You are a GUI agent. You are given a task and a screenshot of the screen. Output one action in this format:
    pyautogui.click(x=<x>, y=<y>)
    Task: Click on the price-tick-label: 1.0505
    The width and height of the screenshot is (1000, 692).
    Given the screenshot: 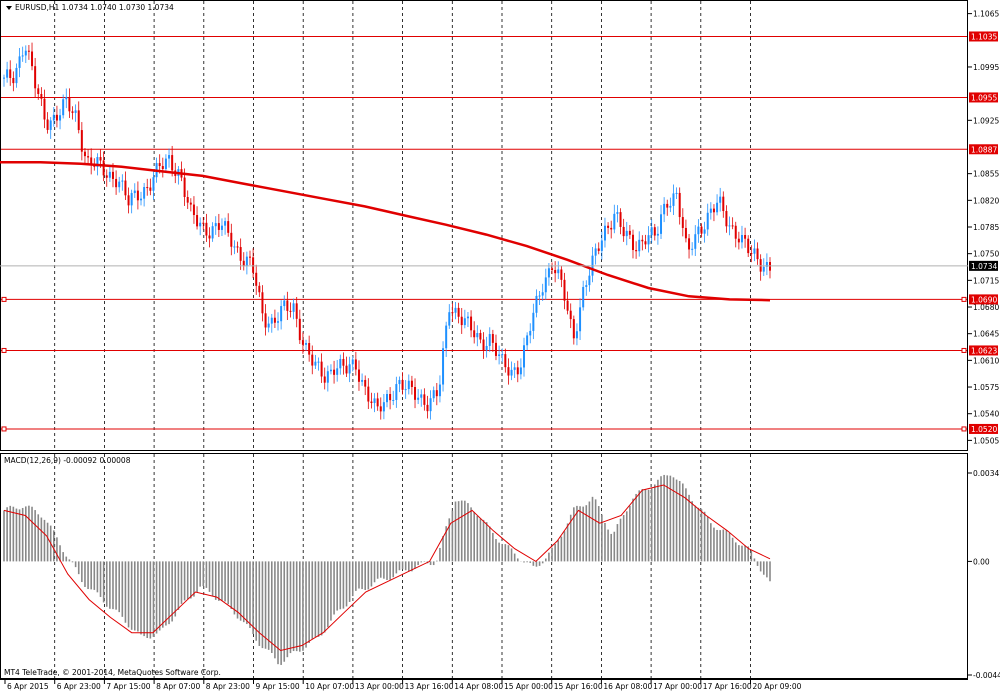 What is the action you would take?
    pyautogui.click(x=986, y=440)
    